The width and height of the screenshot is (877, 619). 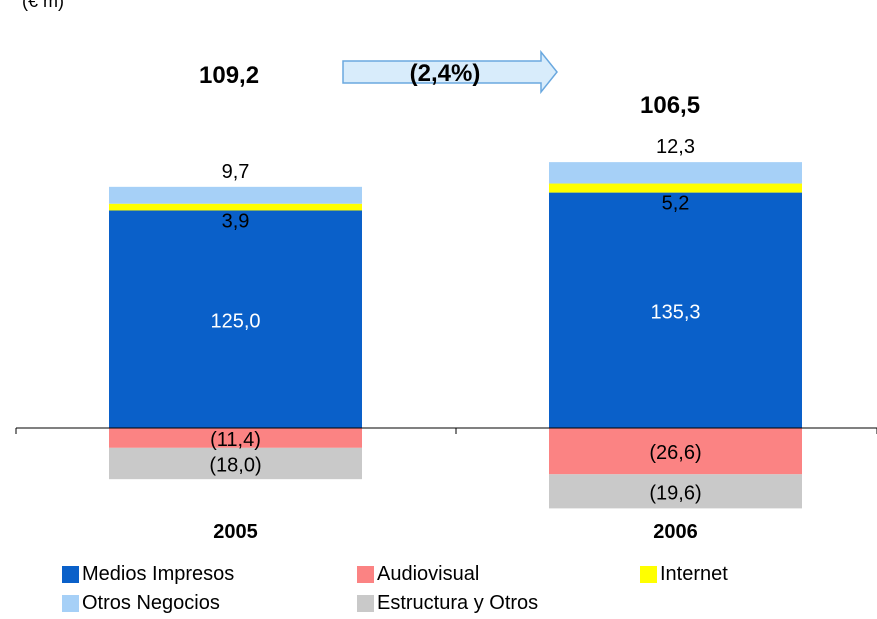 What do you see at coordinates (229, 75) in the screenshot?
I see `total-2005: 109,2` at bounding box center [229, 75].